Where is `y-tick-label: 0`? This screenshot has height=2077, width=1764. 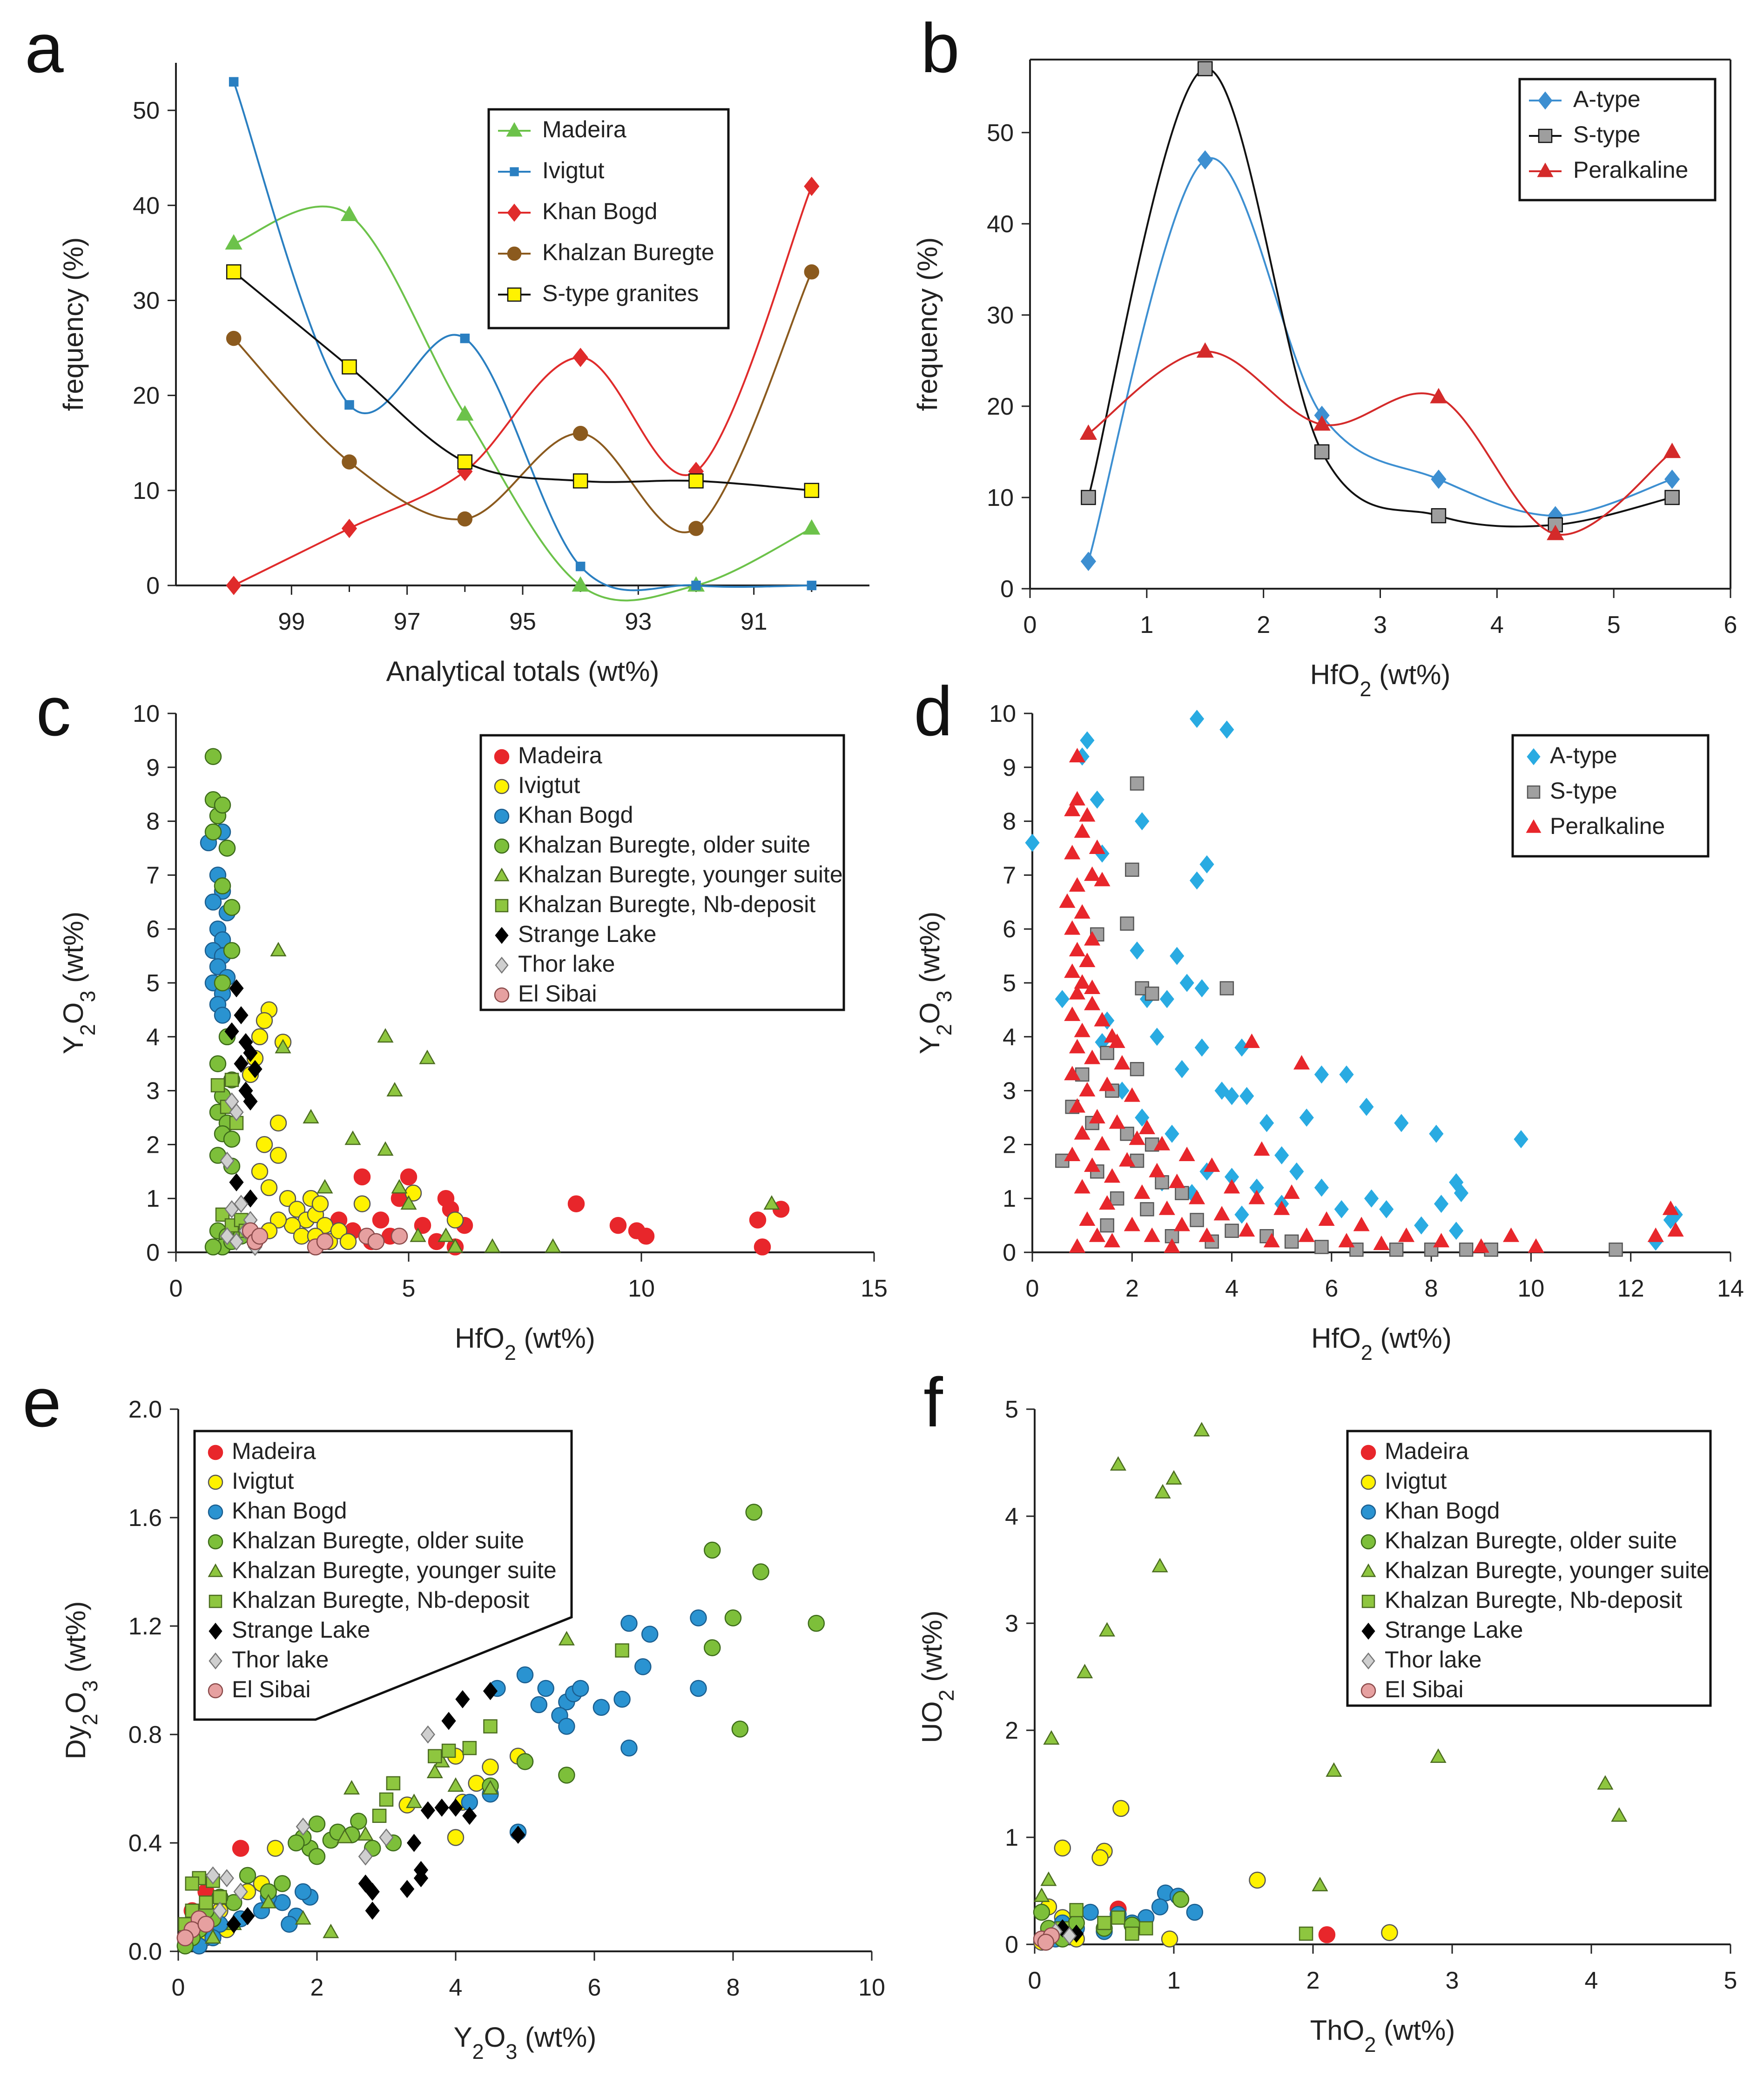
y-tick-label: 0 is located at coordinates (1011, 1944).